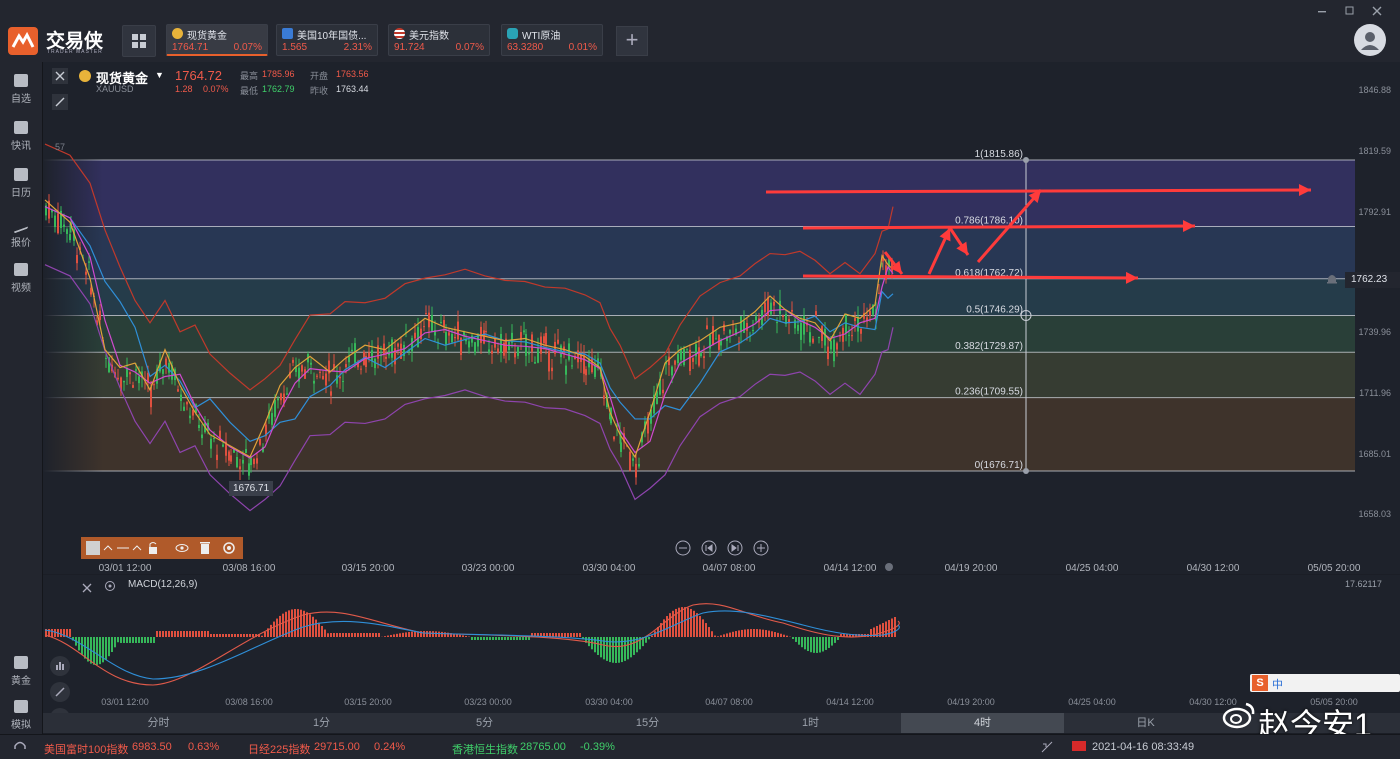 The width and height of the screenshot is (1400, 759). Describe the element at coordinates (158, 723) in the screenshot. I see `tab-timeframe-tick: 分时` at that location.